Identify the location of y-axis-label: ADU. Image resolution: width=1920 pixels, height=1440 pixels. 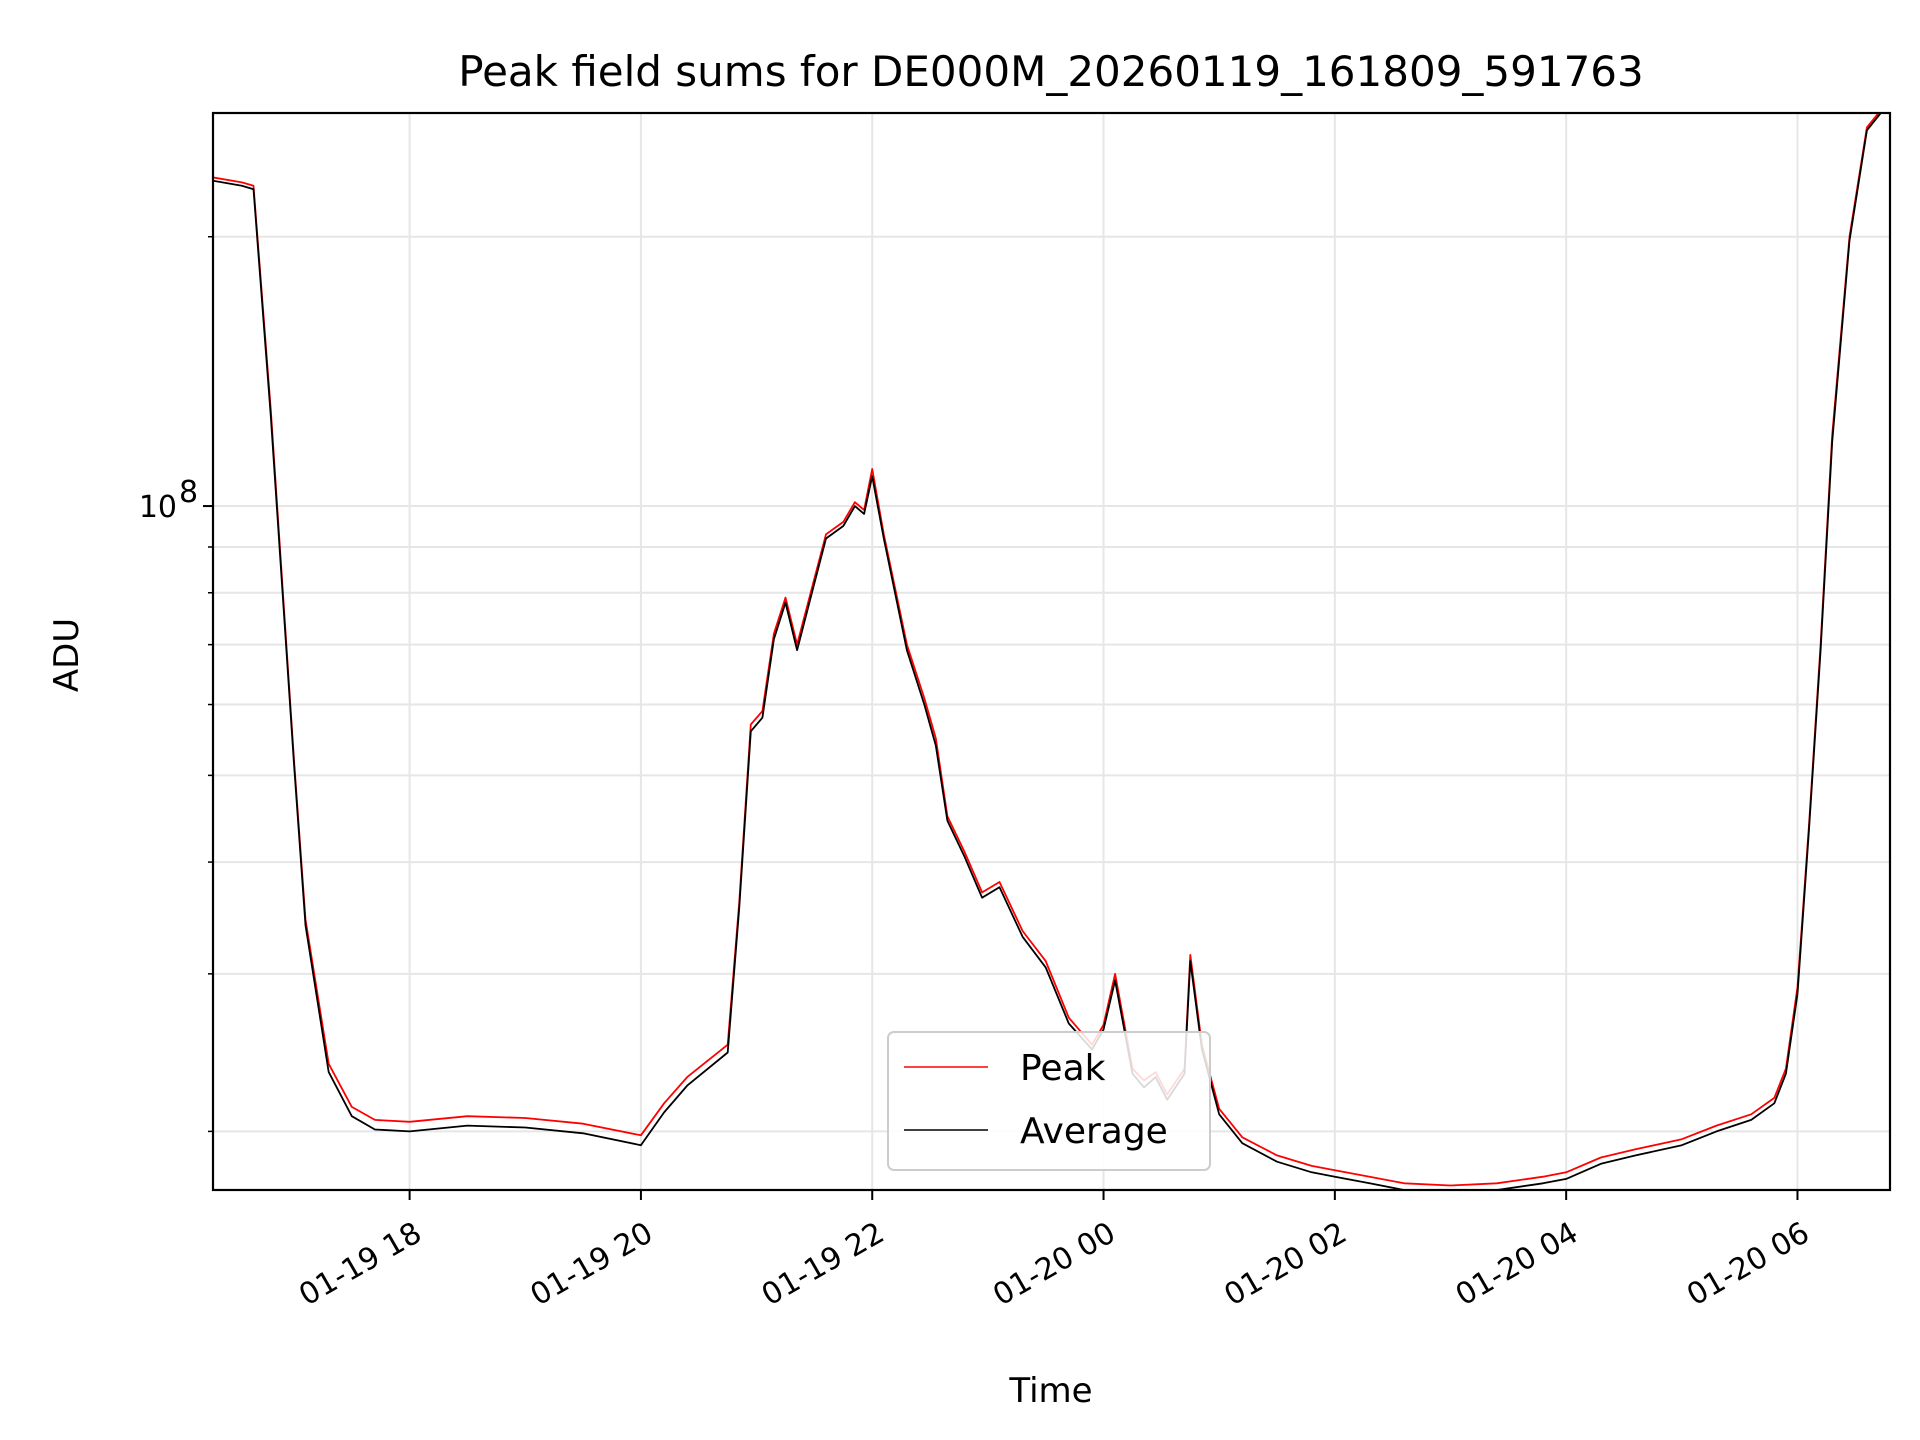
(67, 655).